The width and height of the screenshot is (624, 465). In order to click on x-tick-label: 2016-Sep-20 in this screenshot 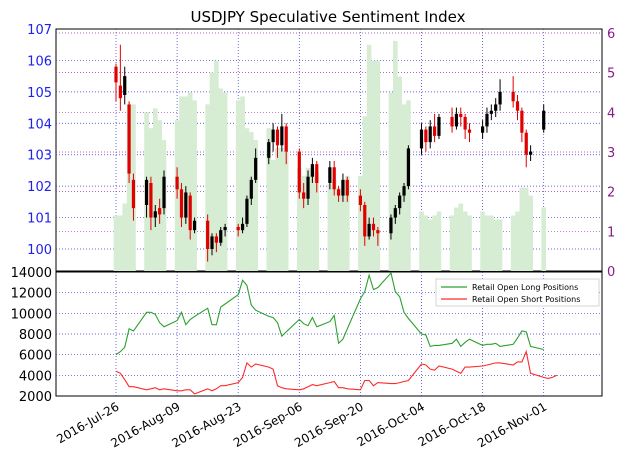, I will do `click(329, 424)`.